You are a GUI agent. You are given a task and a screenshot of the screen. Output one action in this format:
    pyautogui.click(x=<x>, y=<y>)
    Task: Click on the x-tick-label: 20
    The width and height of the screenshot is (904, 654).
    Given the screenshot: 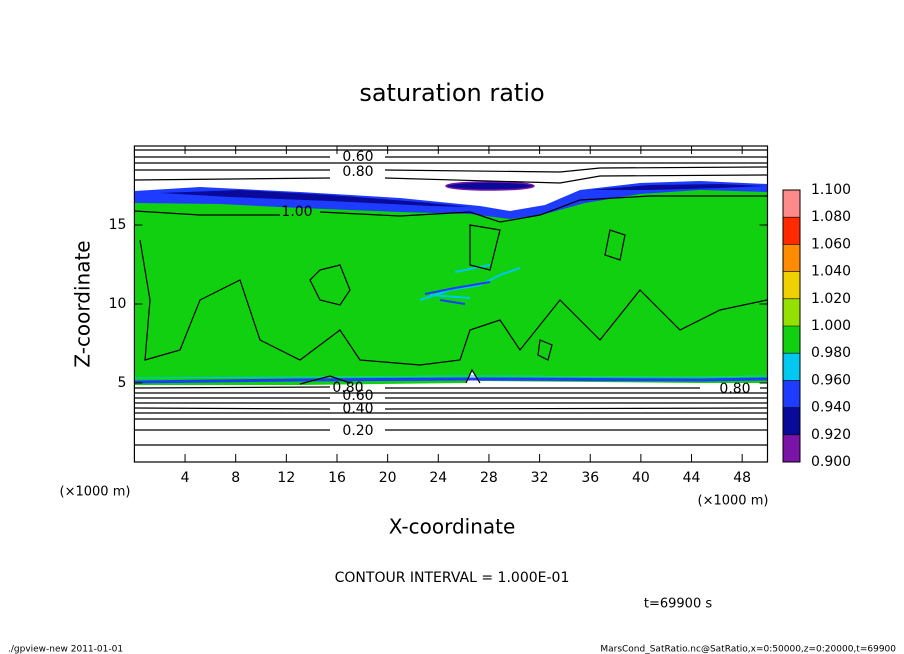 What is the action you would take?
    pyautogui.click(x=388, y=478)
    